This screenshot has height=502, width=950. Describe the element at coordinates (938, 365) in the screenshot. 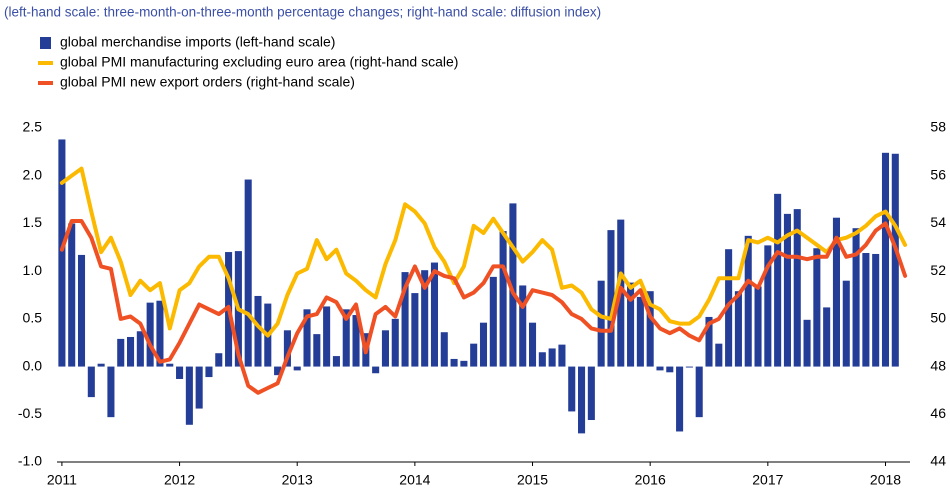

I see `y2-tick-label: 48` at that location.